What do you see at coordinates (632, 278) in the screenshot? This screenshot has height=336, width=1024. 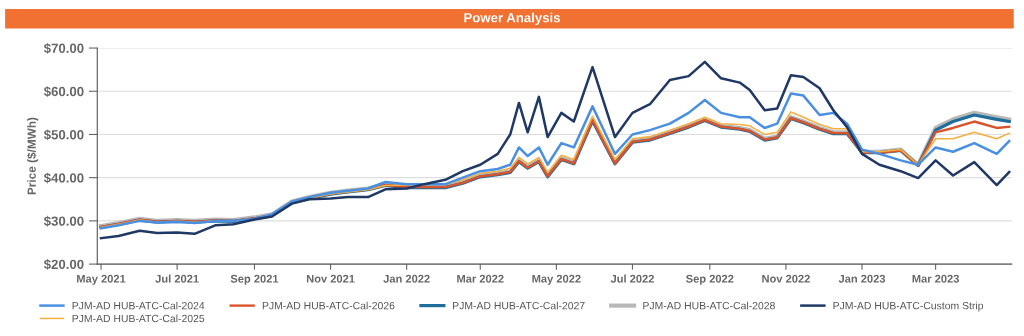 I see `x-tick-label: Jul 2022` at bounding box center [632, 278].